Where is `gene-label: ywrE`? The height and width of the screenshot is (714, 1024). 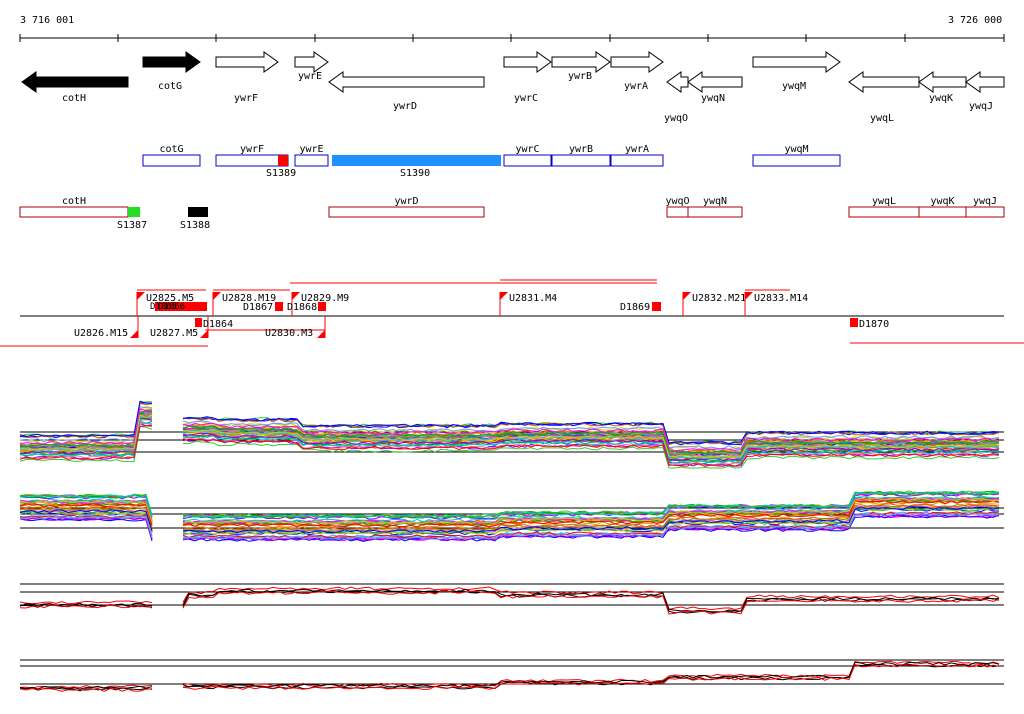 gene-label: ywrE is located at coordinates (310, 76).